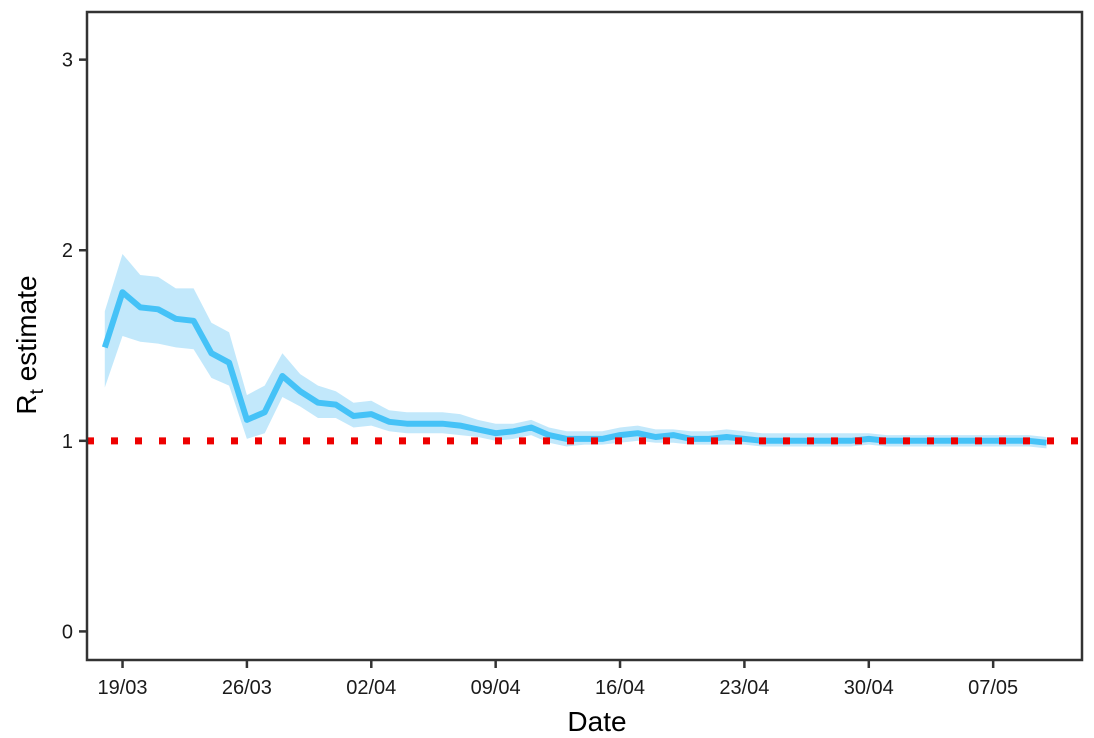  I want to click on x-tick-label: 23/04, so click(744, 688).